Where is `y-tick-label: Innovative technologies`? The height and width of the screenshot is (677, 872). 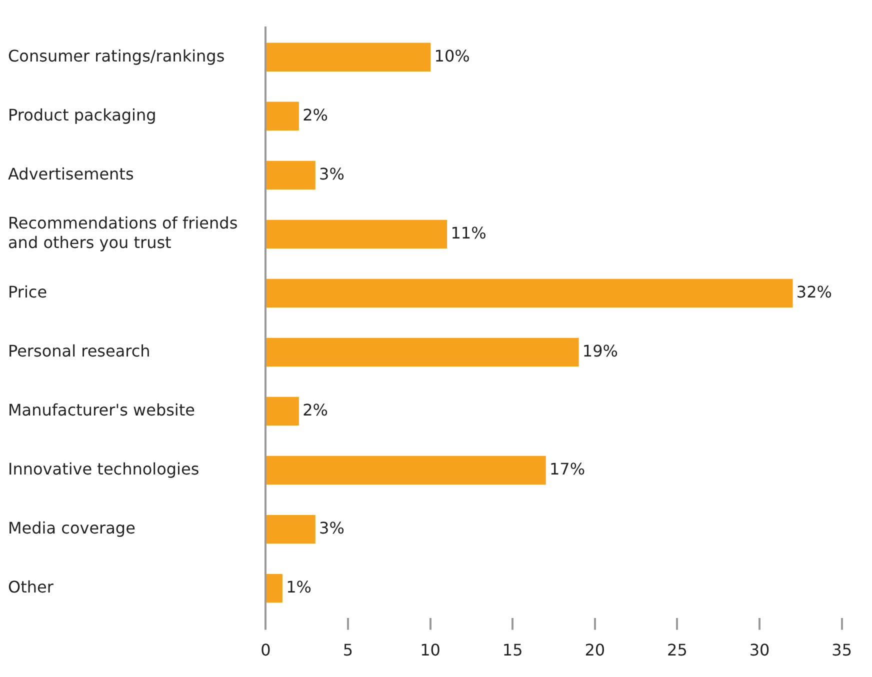 y-tick-label: Innovative technologies is located at coordinates (104, 468).